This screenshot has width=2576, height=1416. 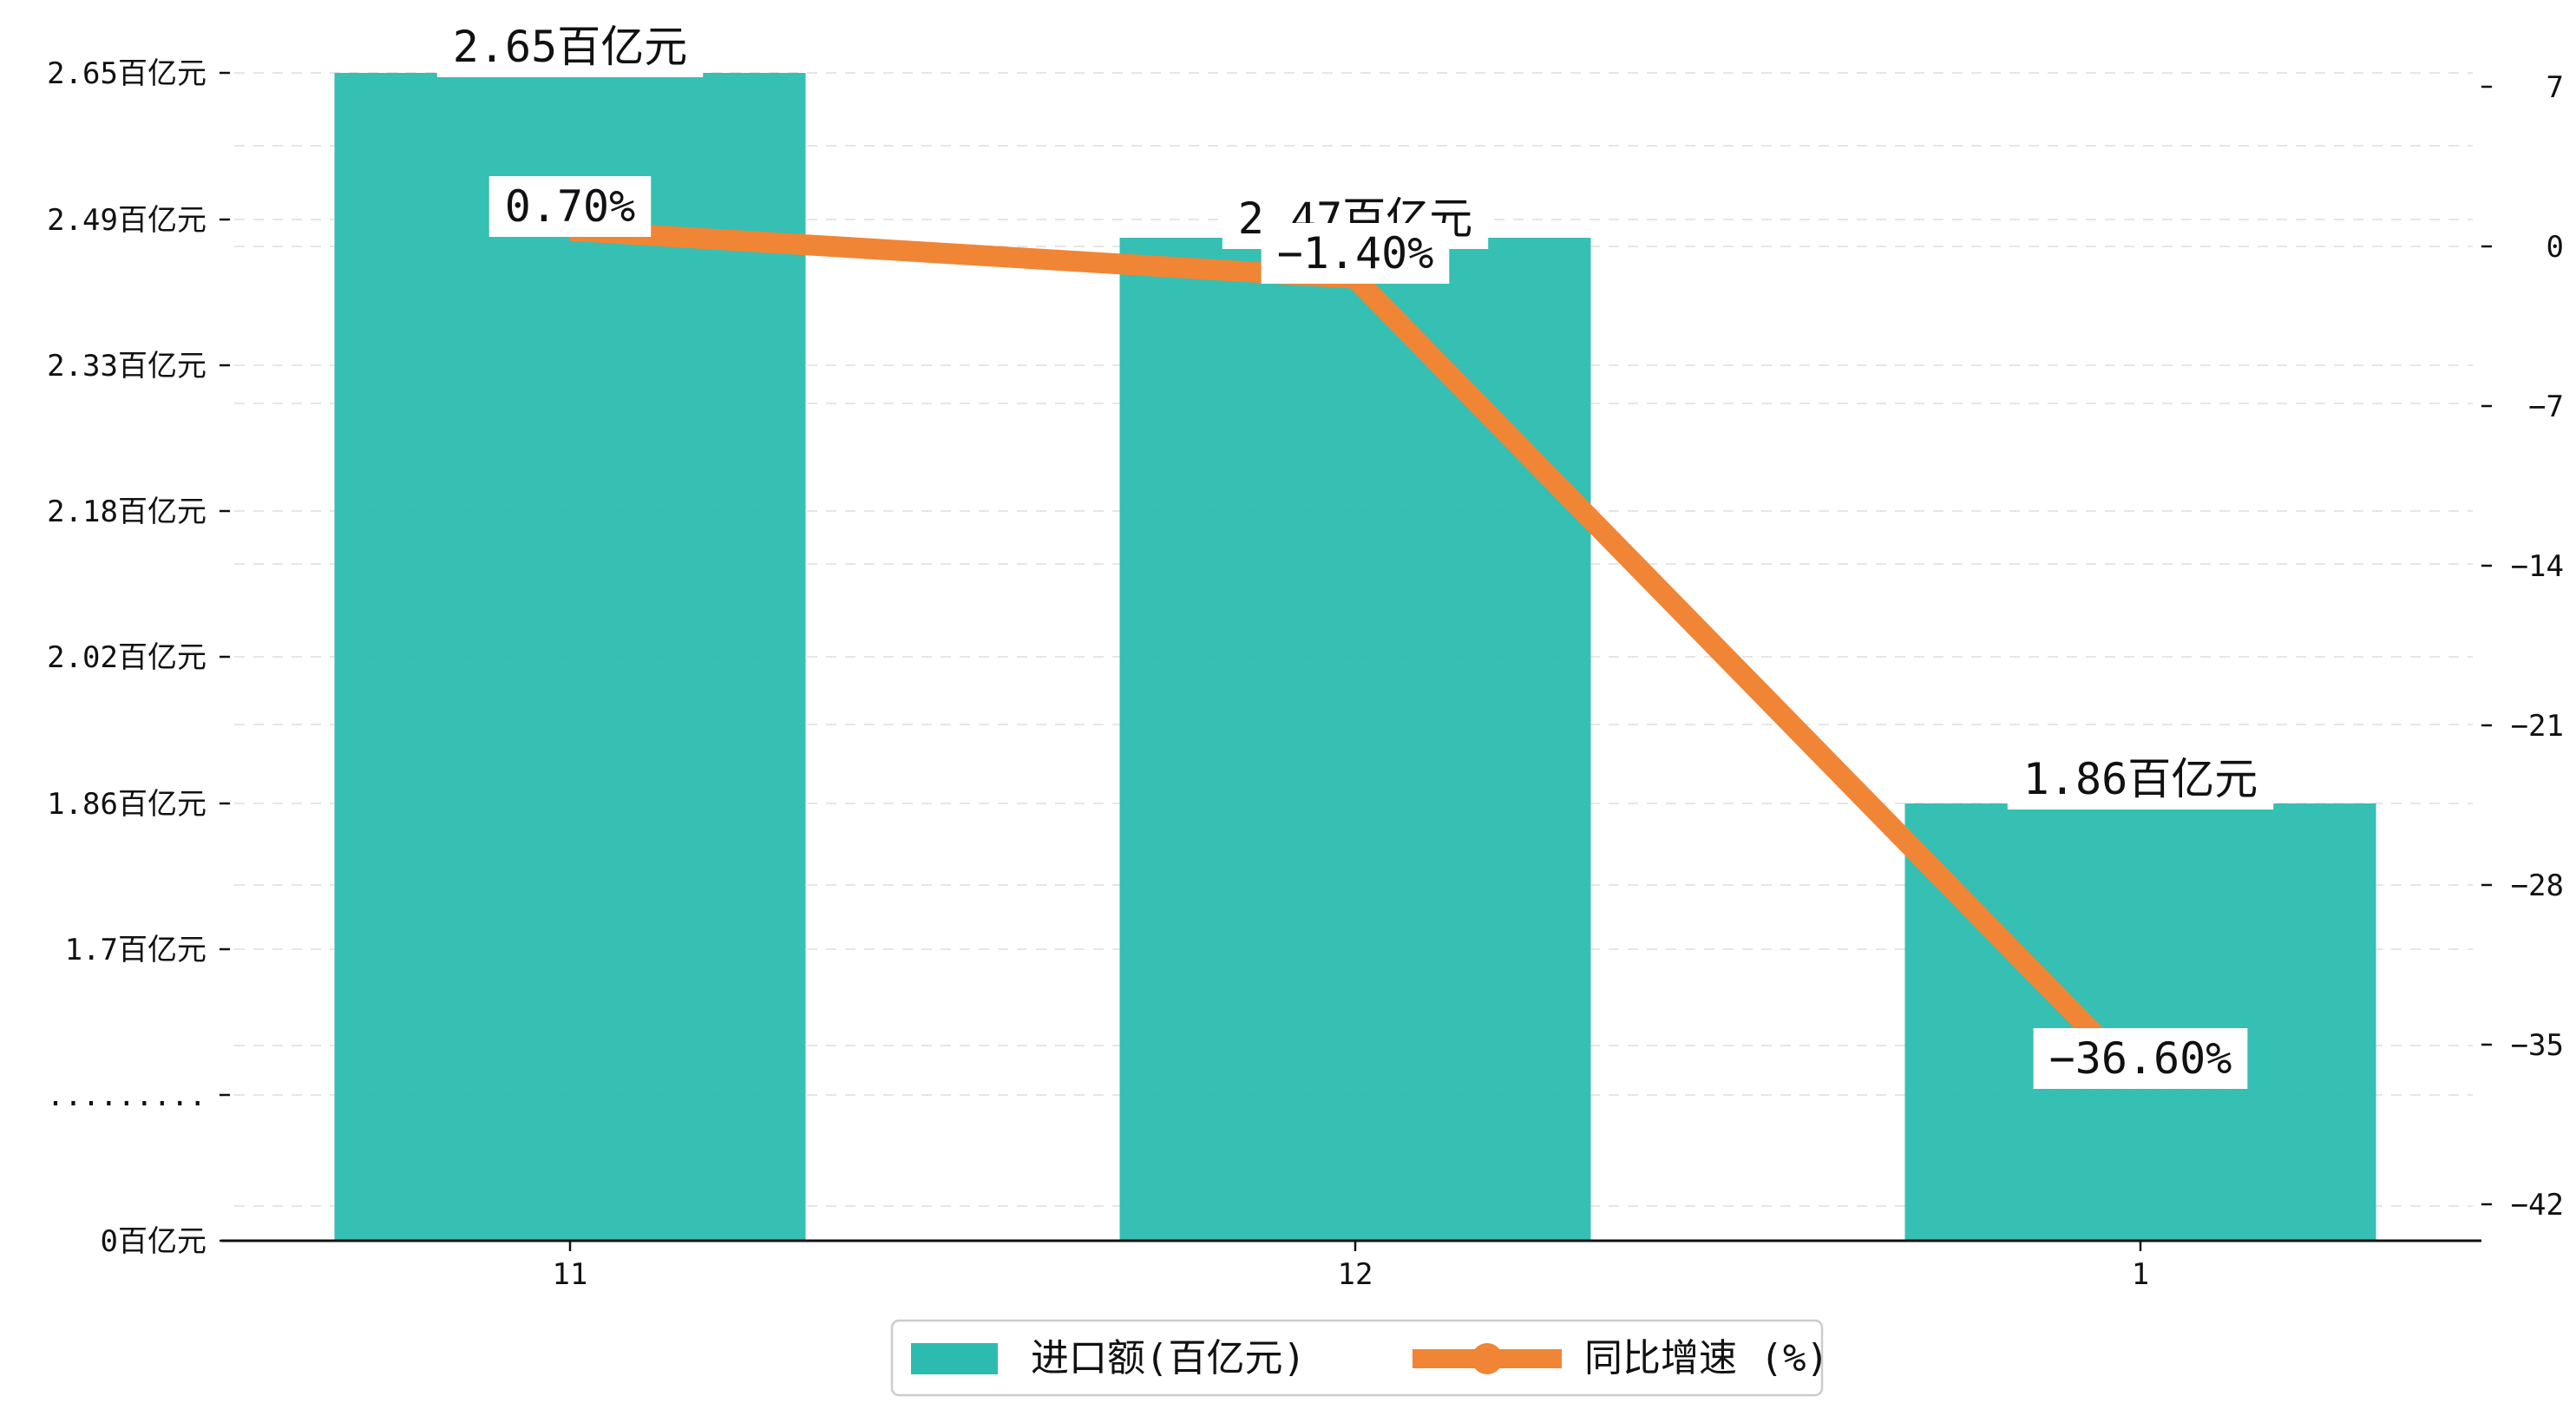 I want to click on bar-label-11-text: 2.65百亿元, so click(x=570, y=47).